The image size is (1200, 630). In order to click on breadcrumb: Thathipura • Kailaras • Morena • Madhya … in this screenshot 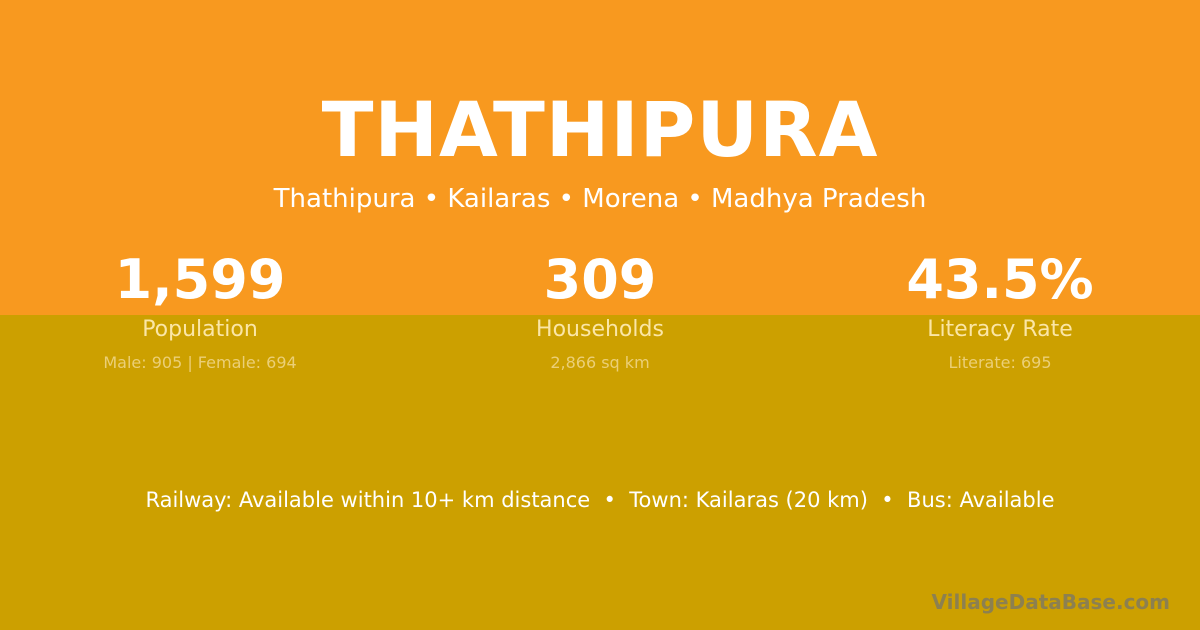, I will do `click(600, 199)`.